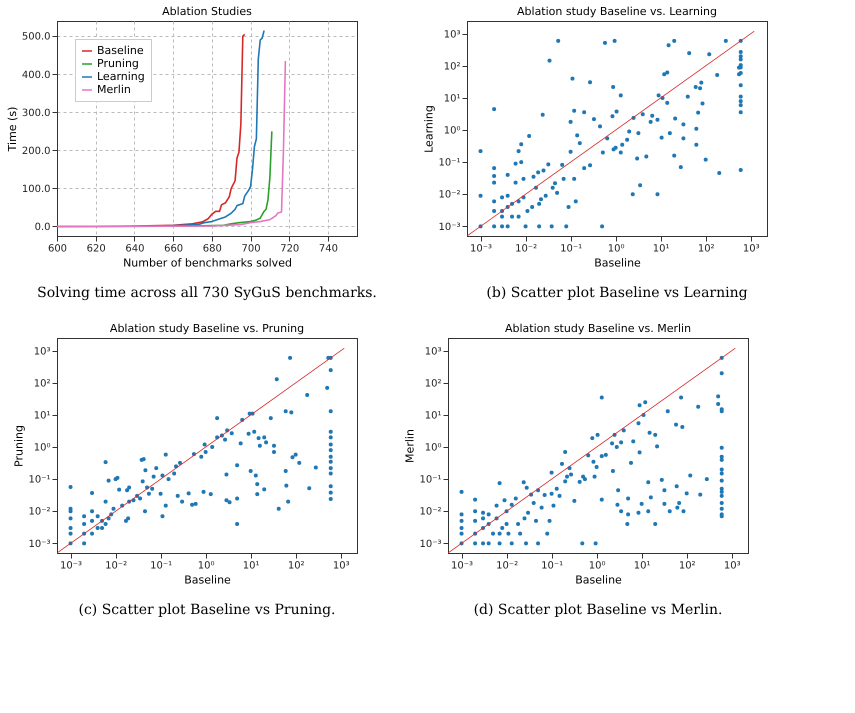  Describe the element at coordinates (36, 189) in the screenshot. I see `y-tick-label: 100.0` at that location.